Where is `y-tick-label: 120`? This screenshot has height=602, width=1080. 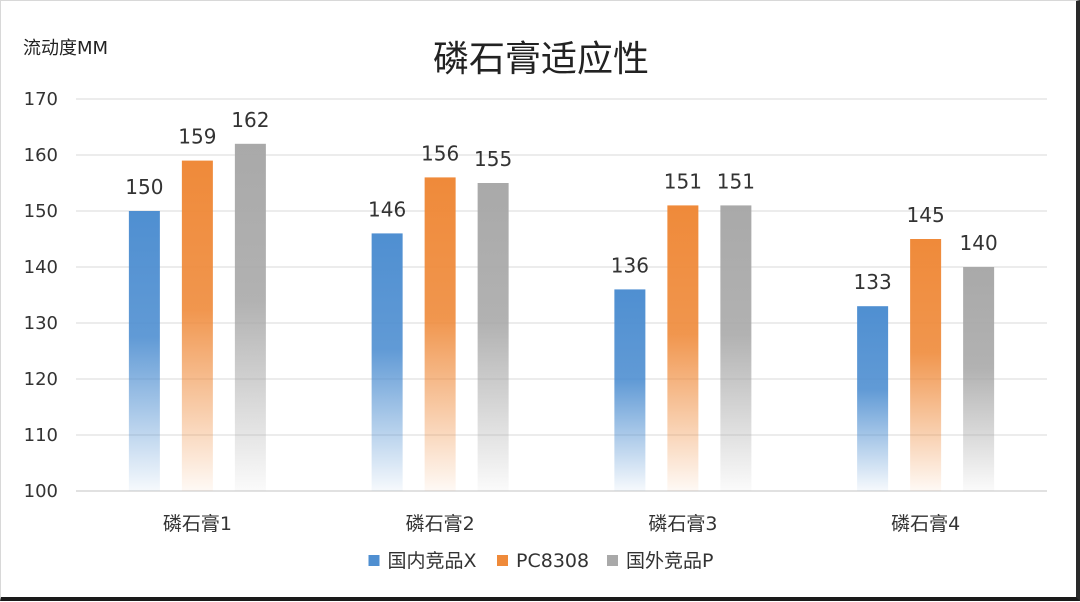 y-tick-label: 120 is located at coordinates (41, 379).